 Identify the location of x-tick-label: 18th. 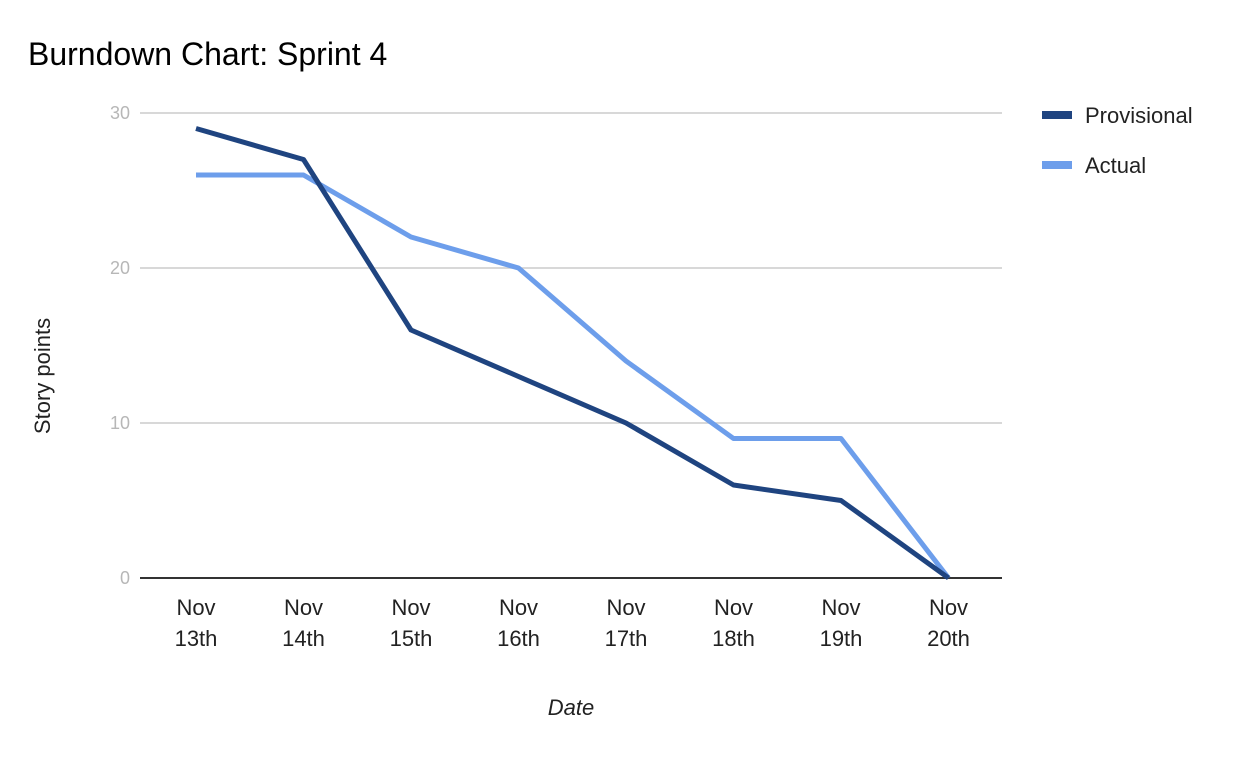
(733, 638).